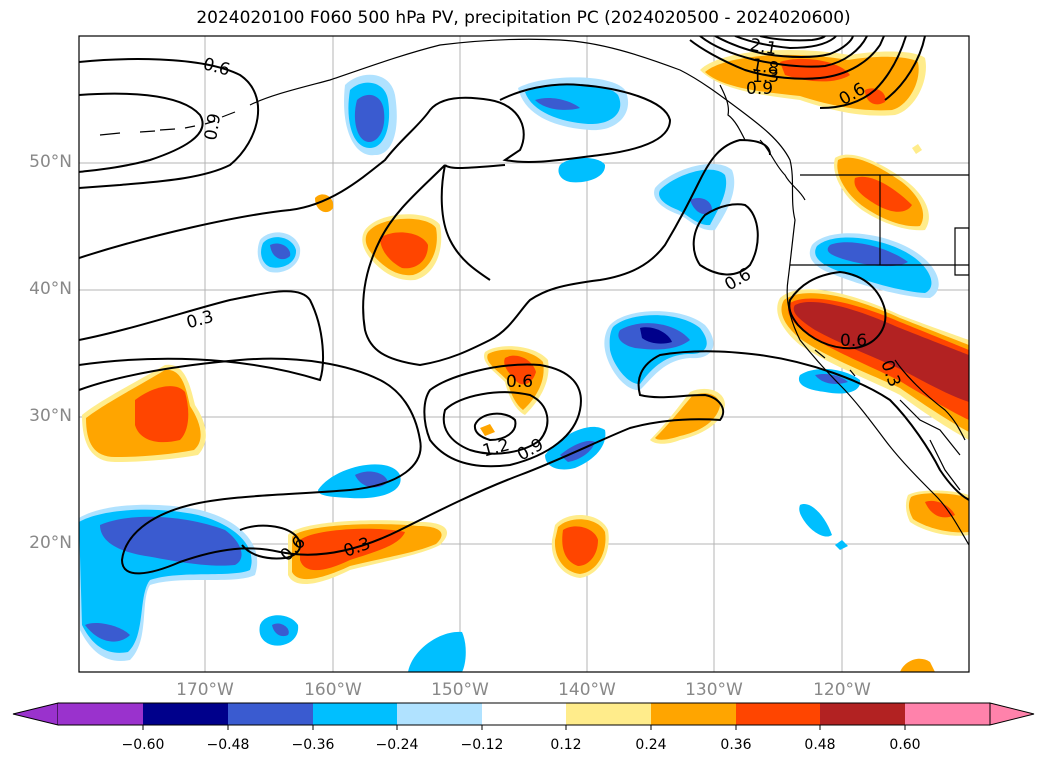 The image size is (1047, 765). Describe the element at coordinates (460, 690) in the screenshot. I see `lon-label-150w: 150°W` at that location.